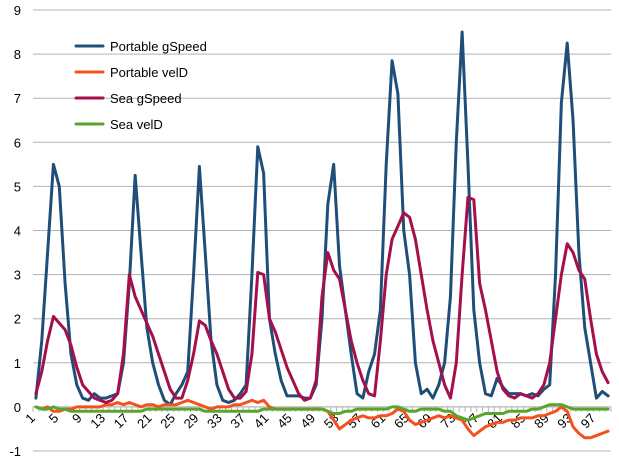 The image size is (619, 467). Describe the element at coordinates (354, 420) in the screenshot. I see `x-tick-label: 57` at that location.